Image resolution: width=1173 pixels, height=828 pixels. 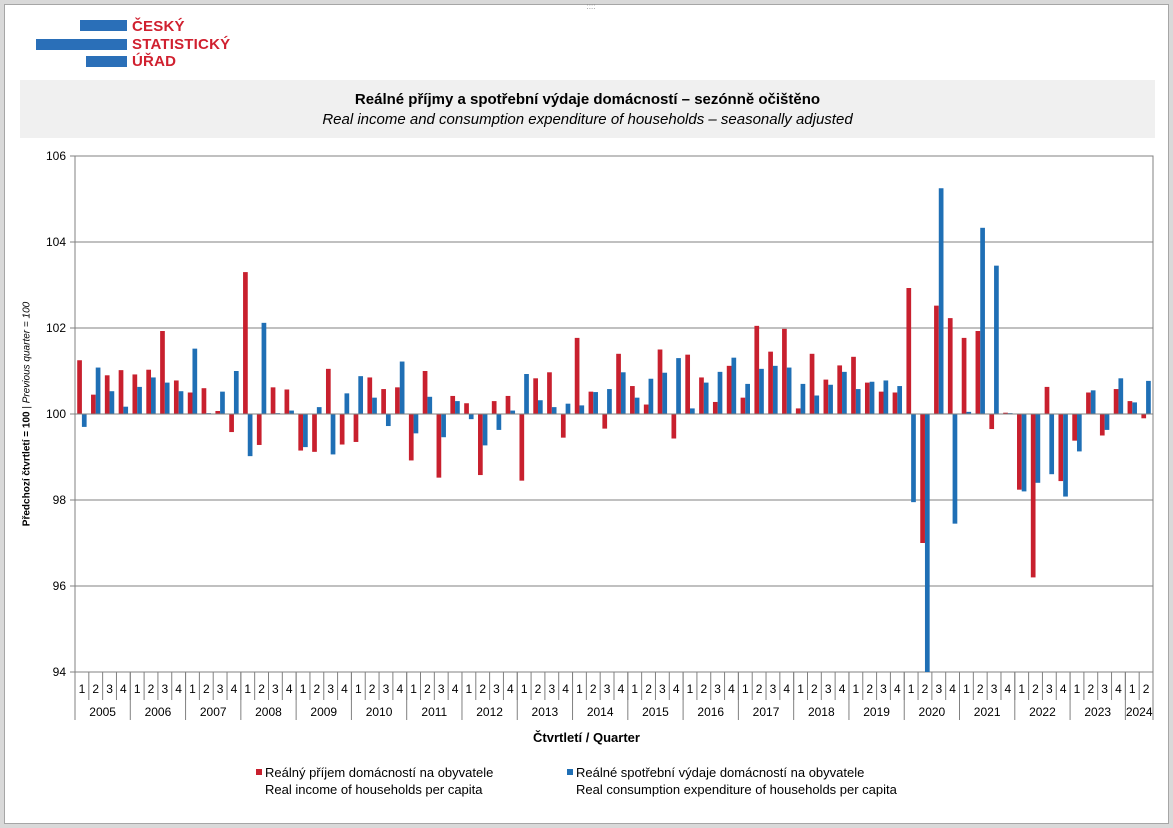 What do you see at coordinates (1097, 712) in the screenshot?
I see `year-label: 2023` at bounding box center [1097, 712].